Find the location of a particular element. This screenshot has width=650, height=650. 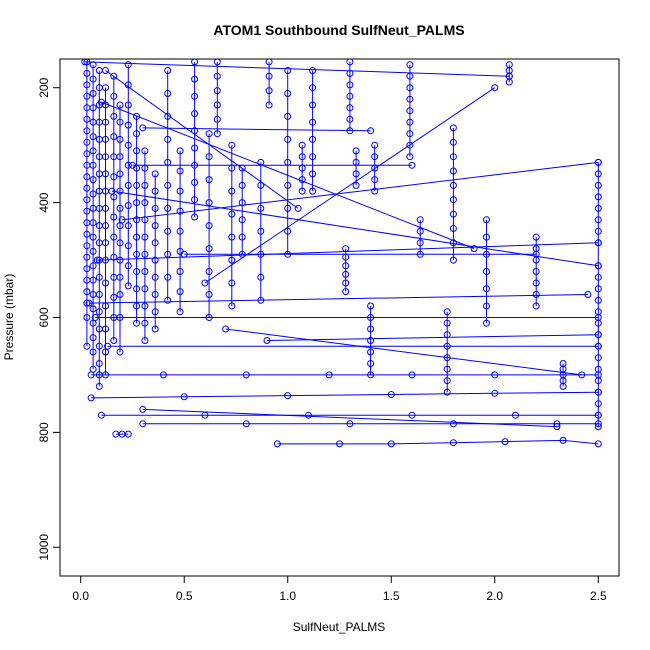

x-tick-label: 1.0 is located at coordinates (287, 596).